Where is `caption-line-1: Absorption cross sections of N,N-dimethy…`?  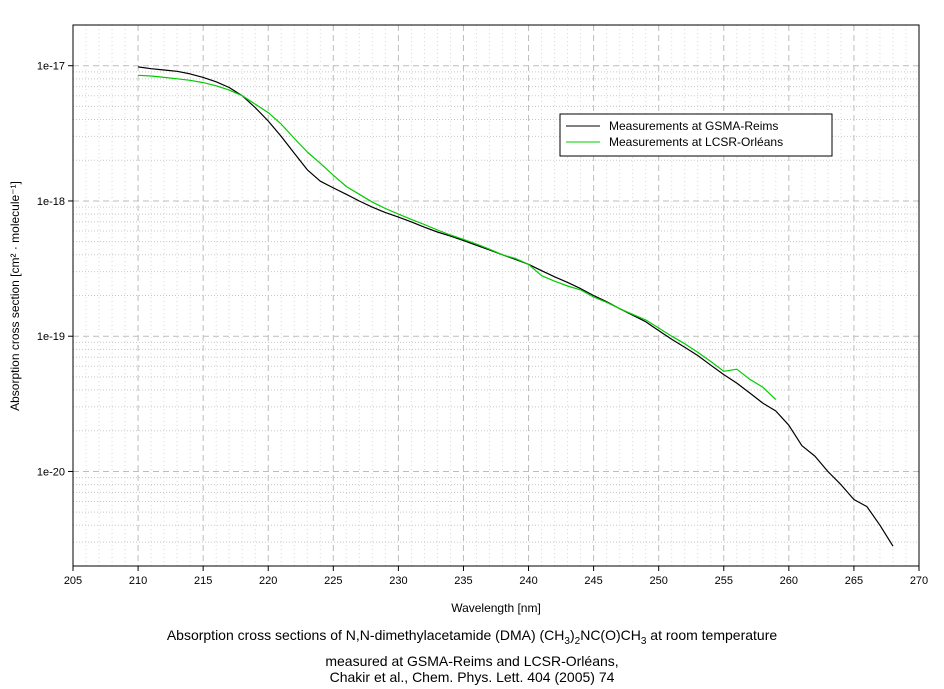
caption-line-1: Absorption cross sections of N,N-dimethy… is located at coordinates (472, 637).